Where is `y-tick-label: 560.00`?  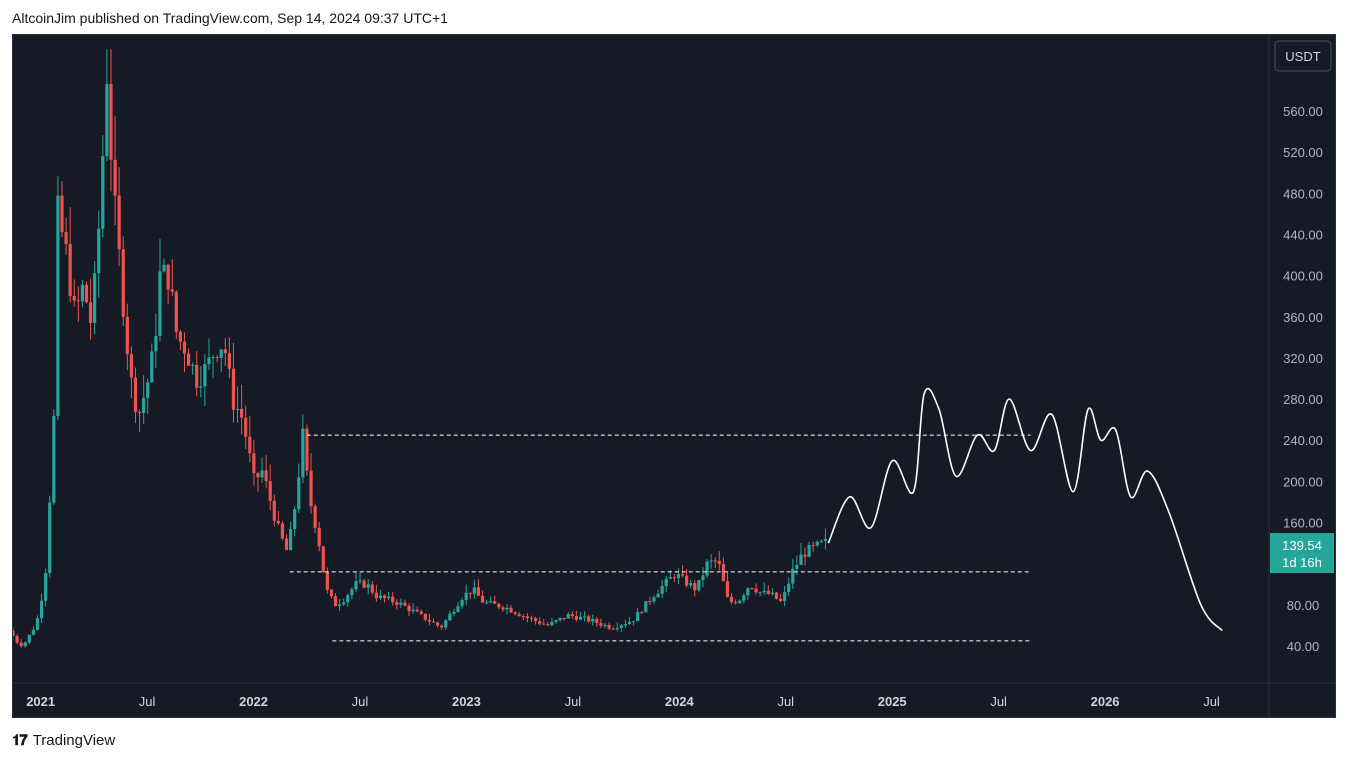
y-tick-label: 560.00 is located at coordinates (1303, 111).